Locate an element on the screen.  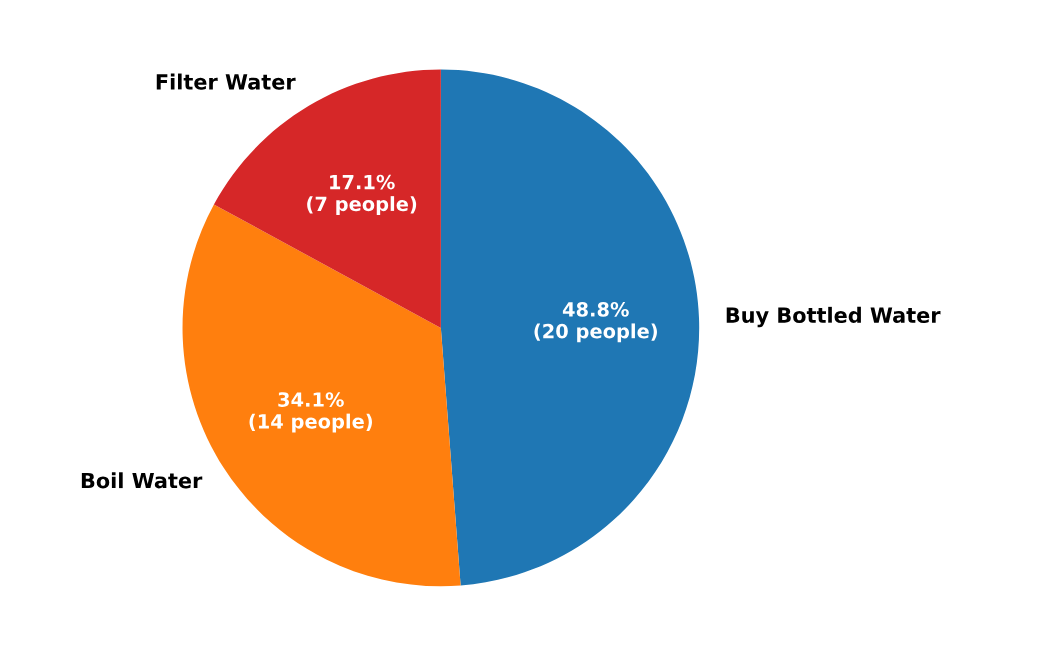
slice-label: Filter Water is located at coordinates (226, 81).